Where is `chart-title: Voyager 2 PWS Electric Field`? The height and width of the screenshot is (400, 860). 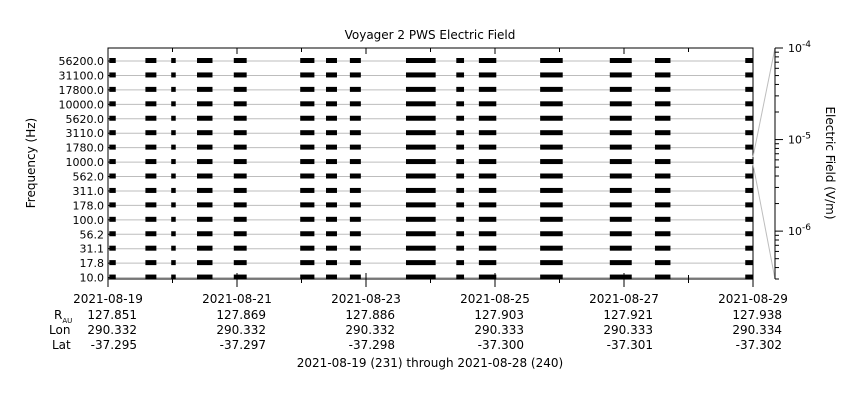
chart-title: Voyager 2 PWS Electric Field is located at coordinates (430, 35).